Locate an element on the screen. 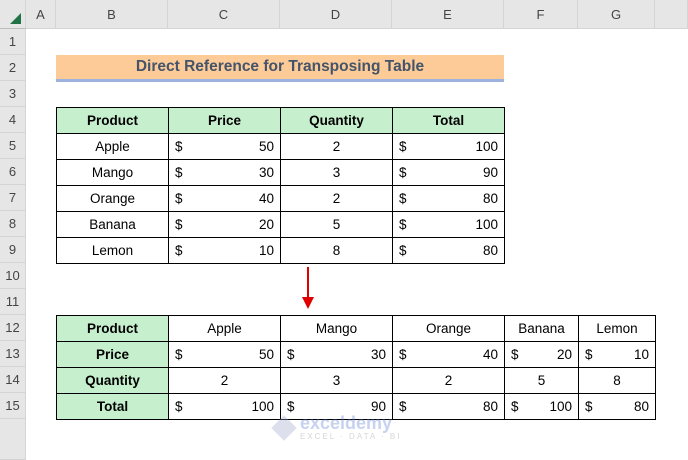  quantities-cell: 5 is located at coordinates (541, 380).